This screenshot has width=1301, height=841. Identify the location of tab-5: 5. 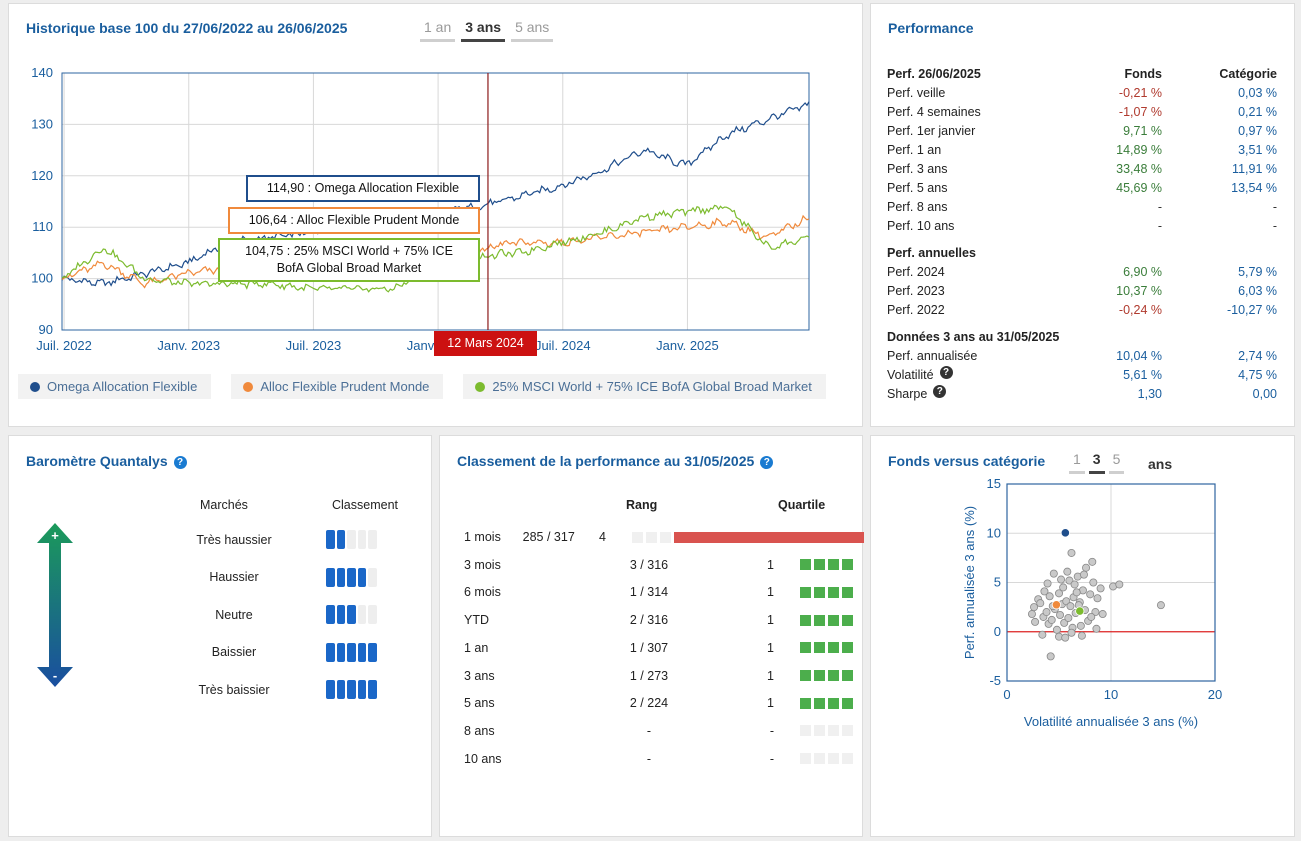
(1116, 462).